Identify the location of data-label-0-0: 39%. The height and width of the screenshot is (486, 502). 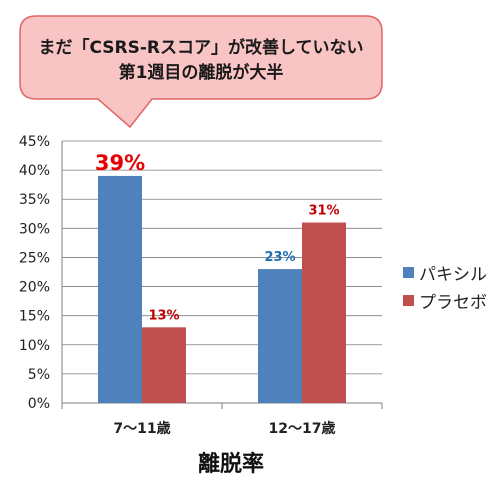
(120, 163).